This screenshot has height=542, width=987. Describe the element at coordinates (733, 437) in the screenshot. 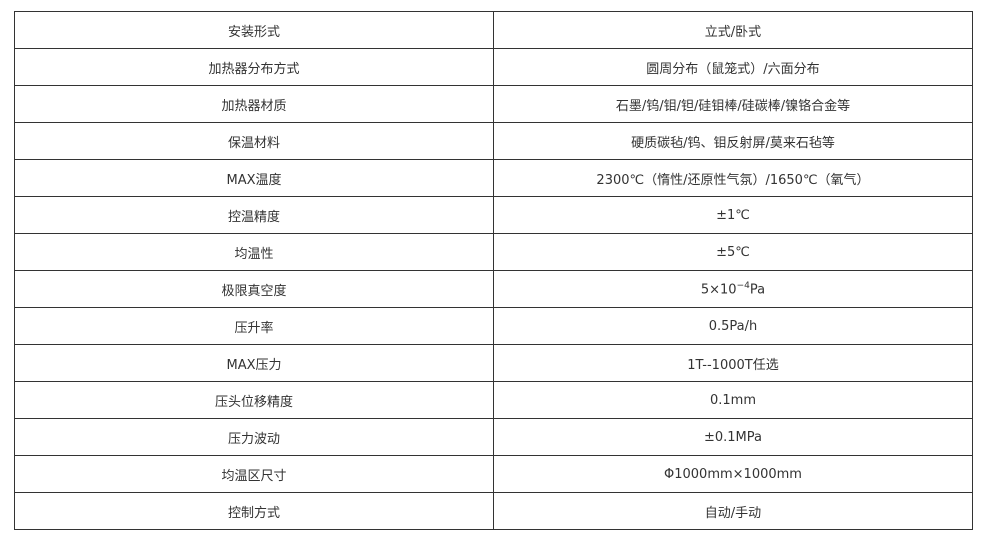

I see `spec-value: ±0.1MPa` at that location.